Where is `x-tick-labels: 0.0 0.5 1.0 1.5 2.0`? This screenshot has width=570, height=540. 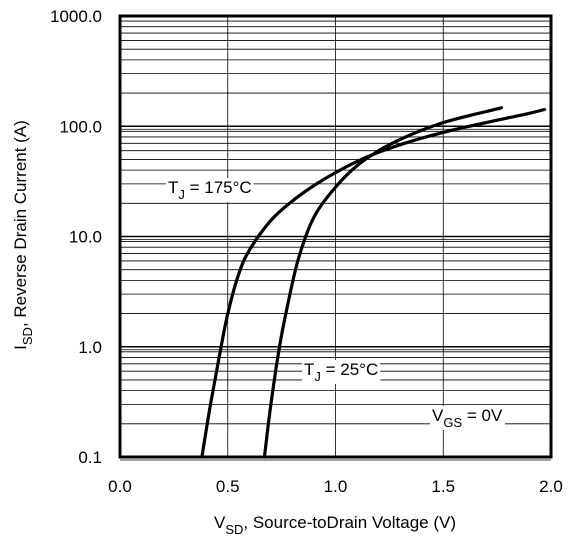 x-tick-labels: 0.0 0.5 1.0 1.5 2.0 is located at coordinates (335, 486).